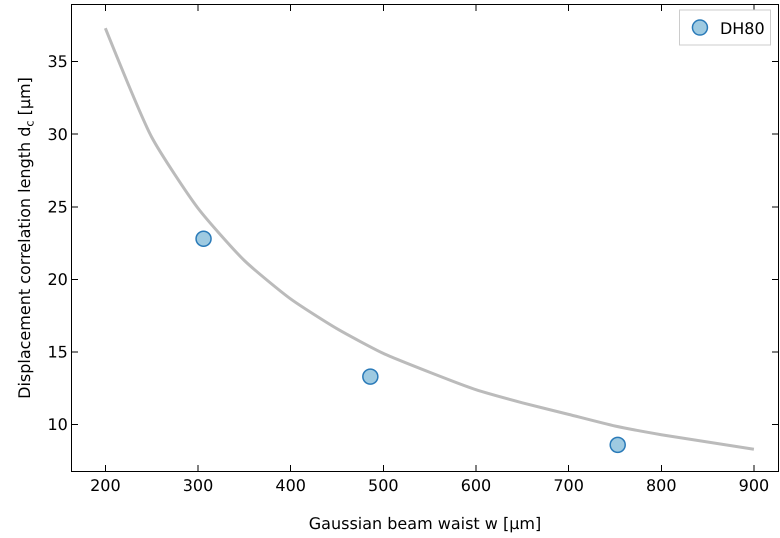 This screenshot has width=780, height=538. Describe the element at coordinates (57, 62) in the screenshot. I see `y-tick-label: 35` at that location.